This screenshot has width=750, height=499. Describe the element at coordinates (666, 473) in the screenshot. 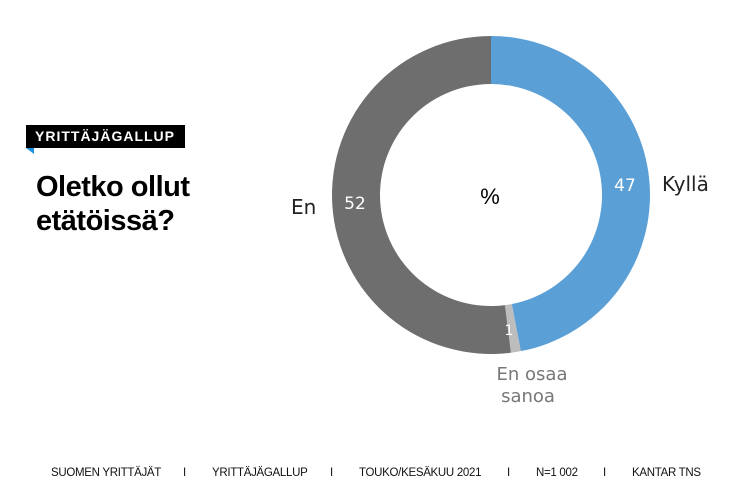

I see `footer-source: KANTAR TNS` at that location.